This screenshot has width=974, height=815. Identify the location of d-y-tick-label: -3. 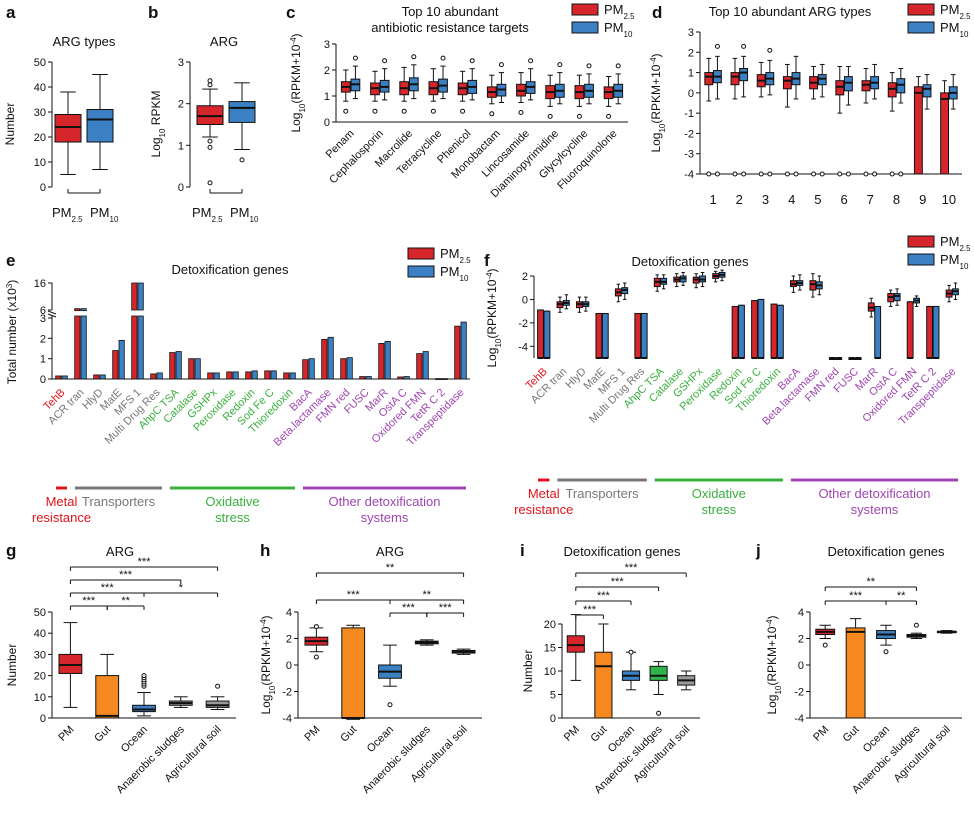
(689, 155).